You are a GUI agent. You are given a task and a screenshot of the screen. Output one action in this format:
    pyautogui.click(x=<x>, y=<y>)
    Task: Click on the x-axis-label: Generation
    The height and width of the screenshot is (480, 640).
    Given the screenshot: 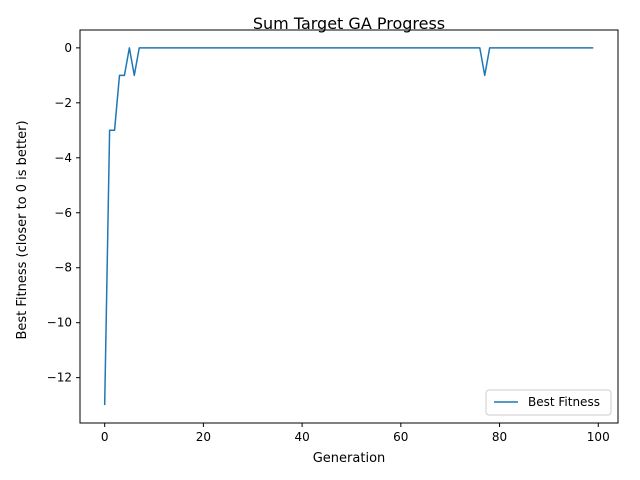 What is the action you would take?
    pyautogui.click(x=349, y=458)
    